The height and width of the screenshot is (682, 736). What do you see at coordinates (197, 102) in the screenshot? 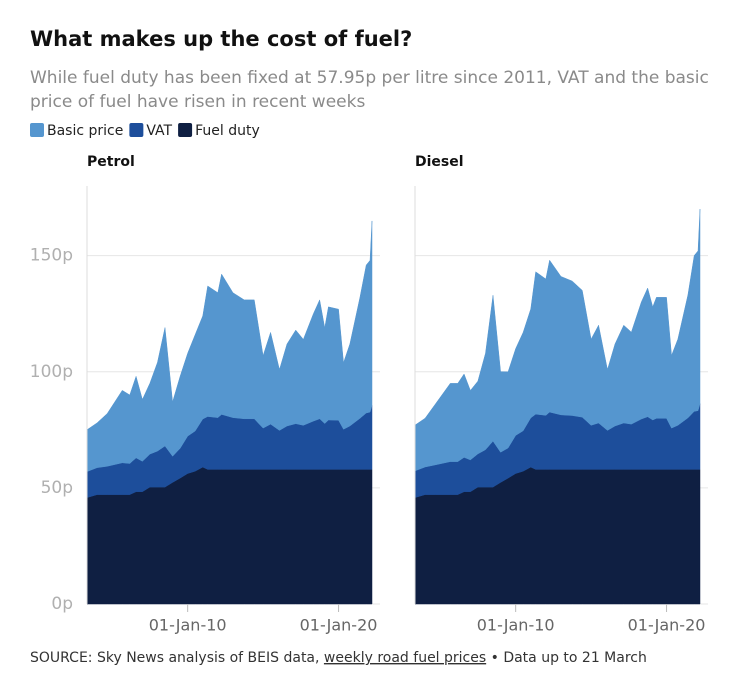
I see `subtitle: price of fuel have risen in recent weeks` at bounding box center [197, 102].